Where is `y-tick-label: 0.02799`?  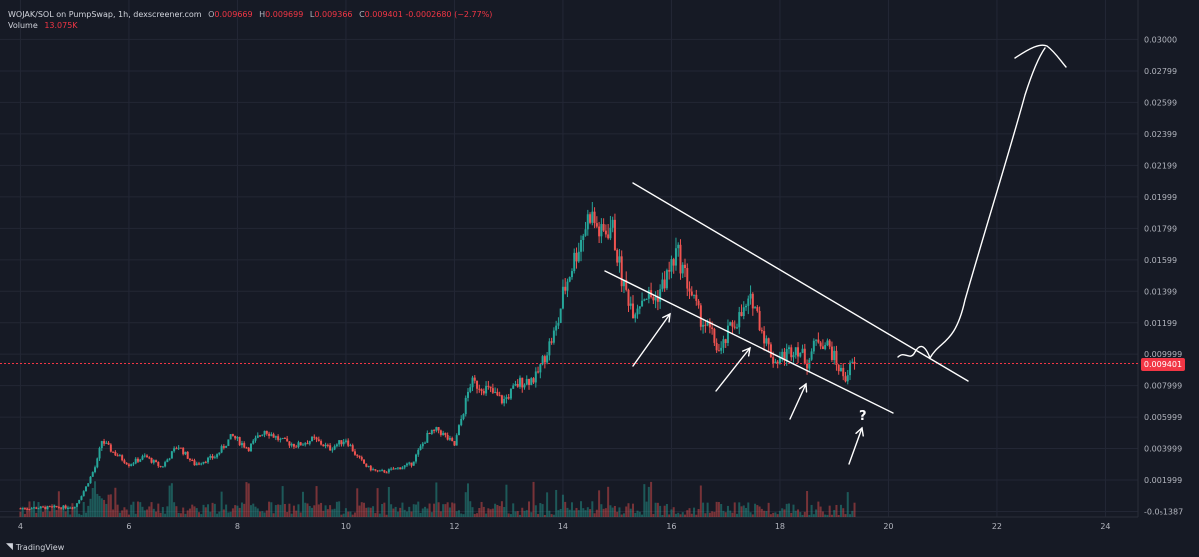
y-tick-label: 0.02799 is located at coordinates (1160, 71).